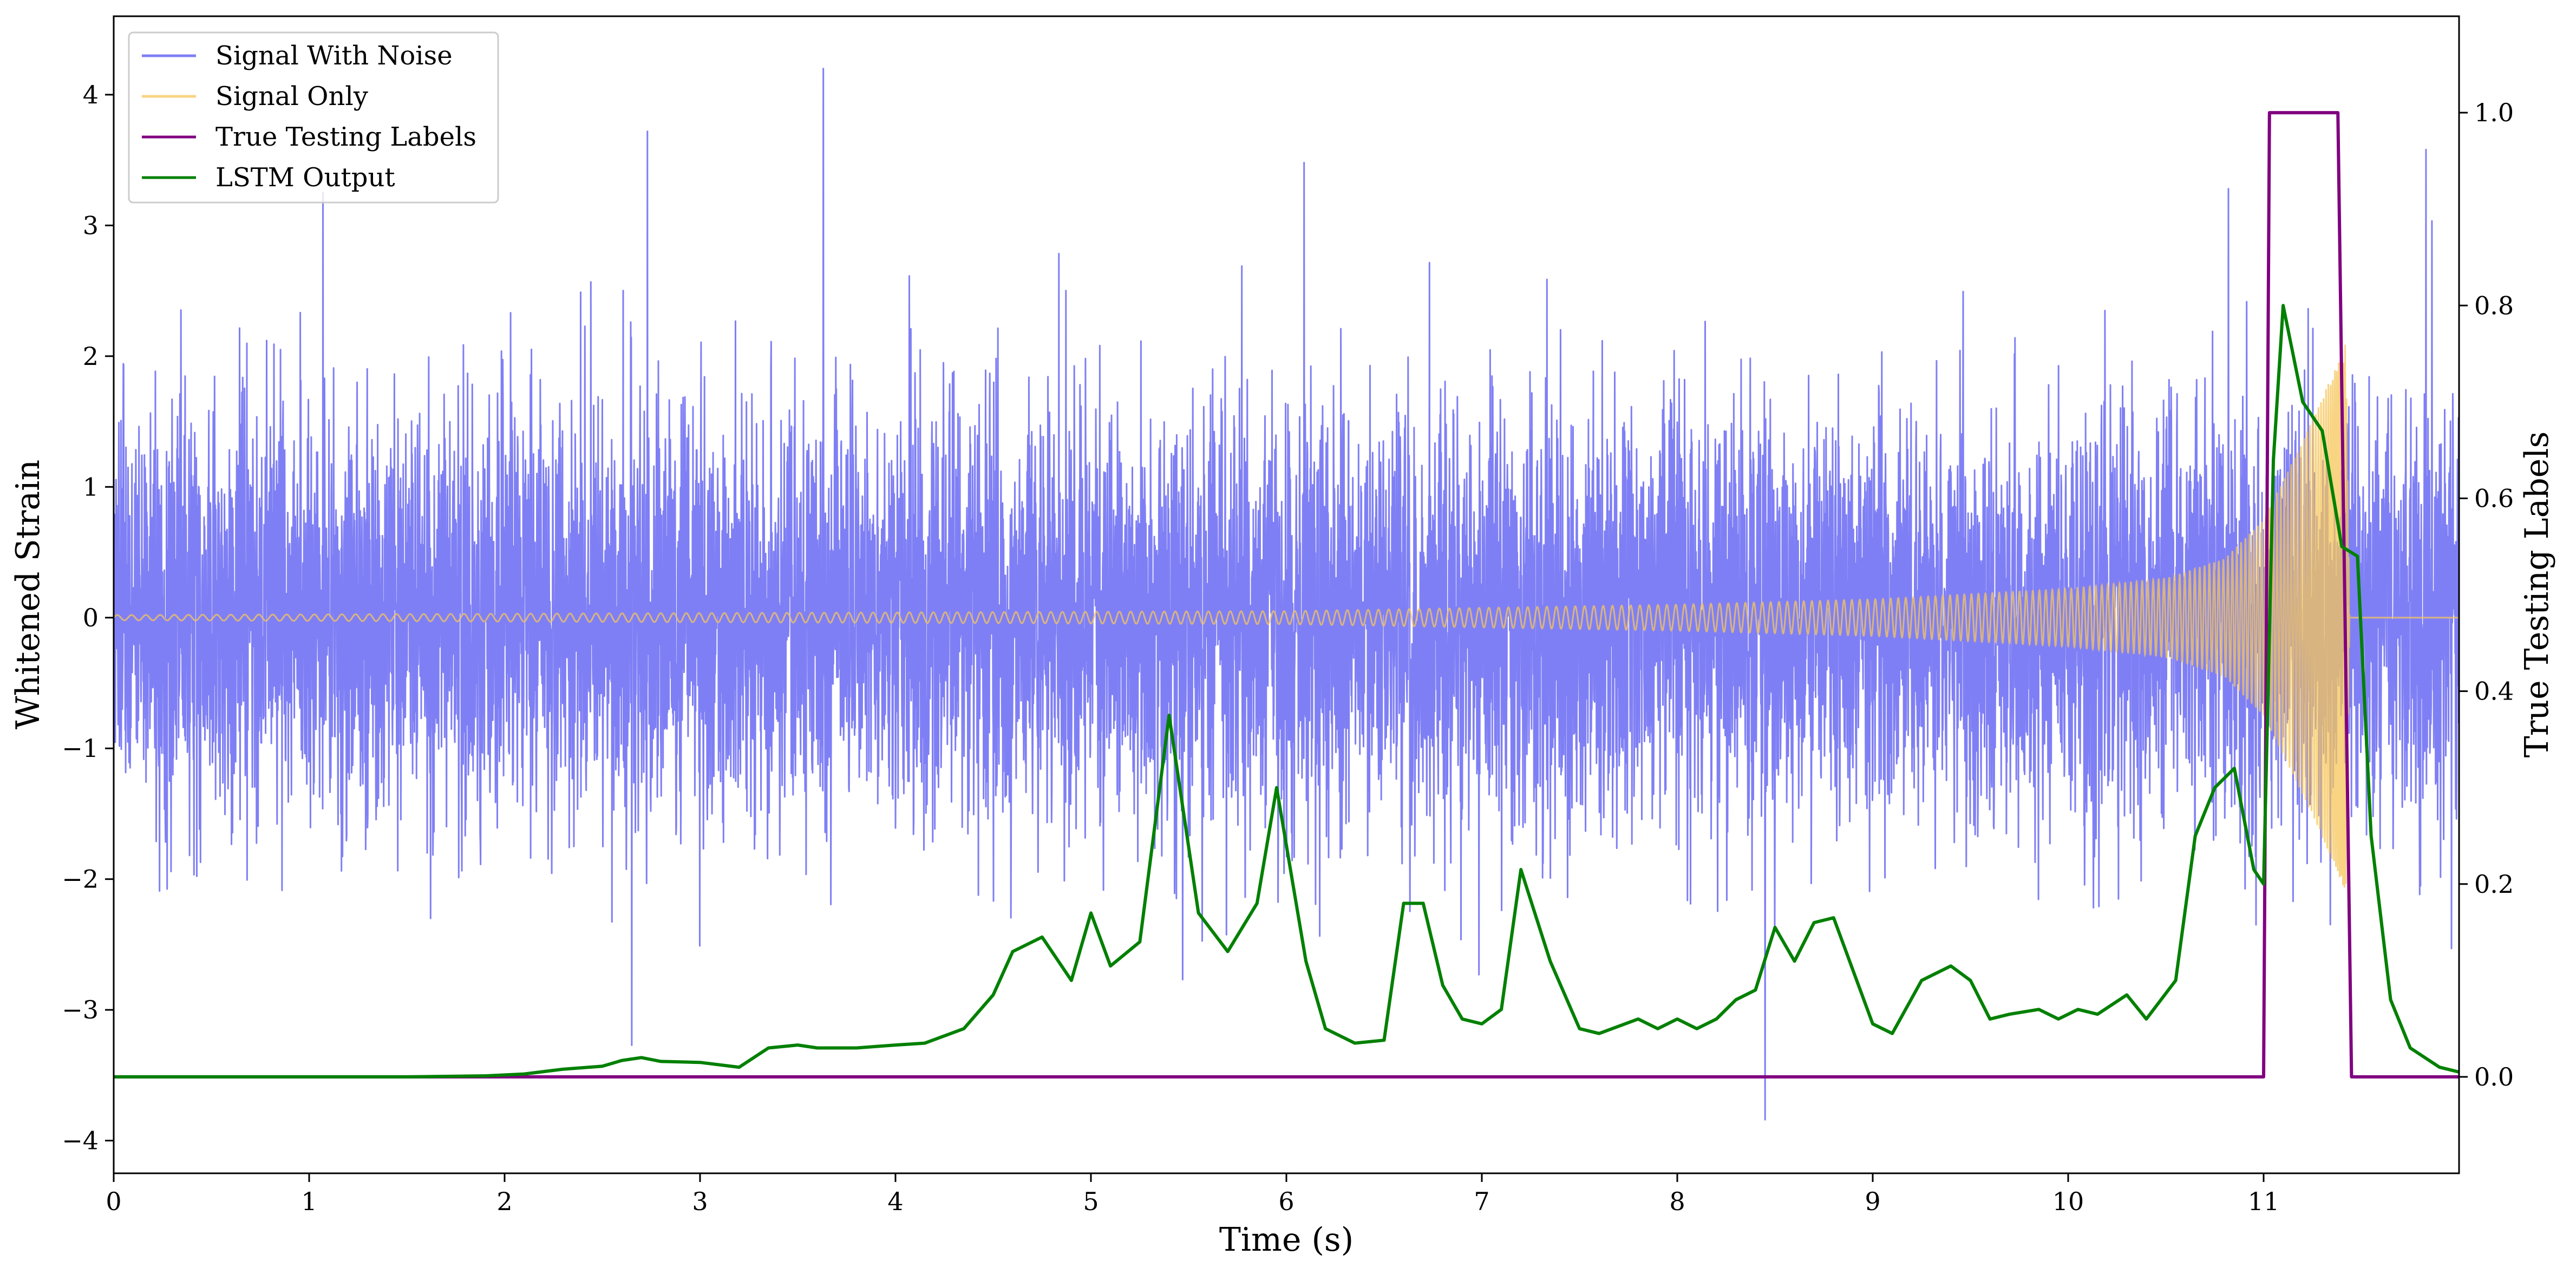  I want to click on y-tick-label: −3, so click(80, 1009).